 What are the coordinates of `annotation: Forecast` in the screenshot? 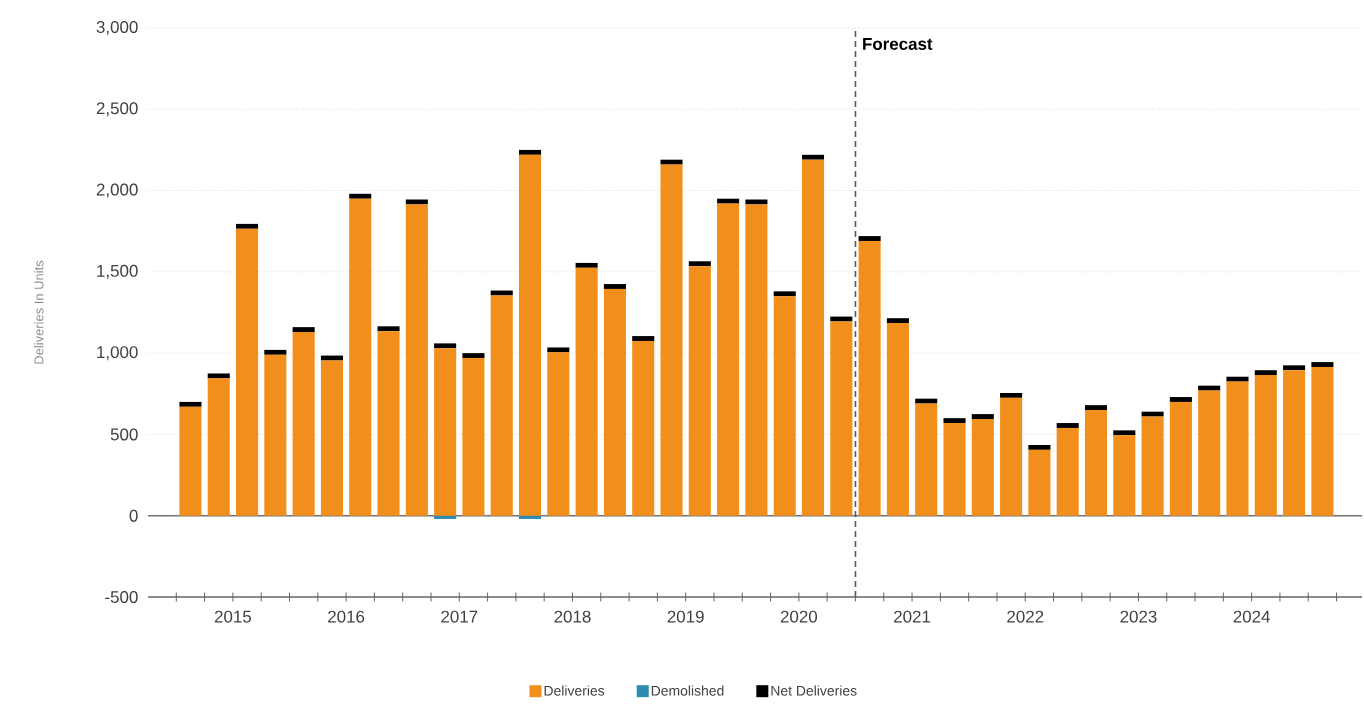 It's located at (898, 44).